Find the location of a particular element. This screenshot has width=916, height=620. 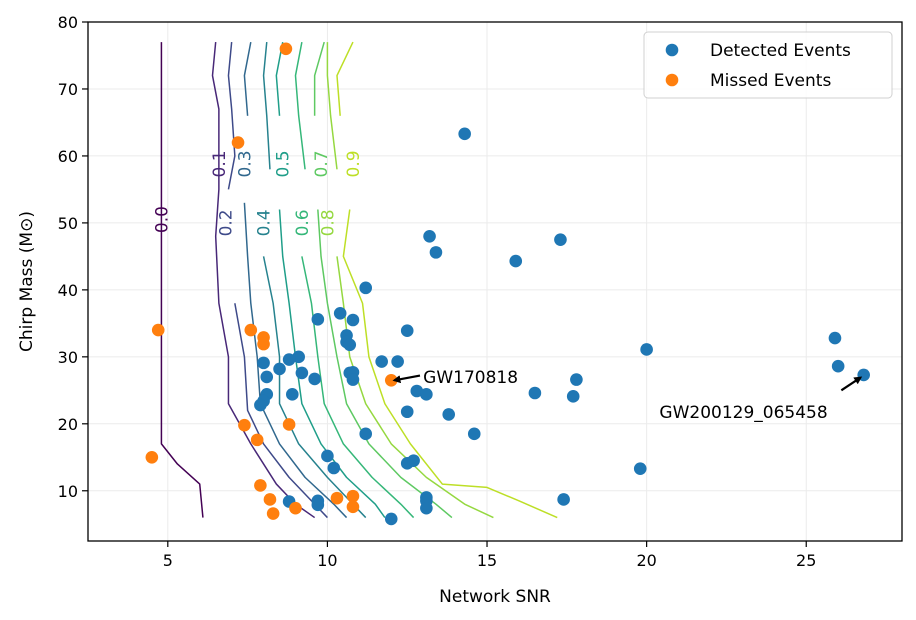

y-tick-label: 30 is located at coordinates (68, 357).